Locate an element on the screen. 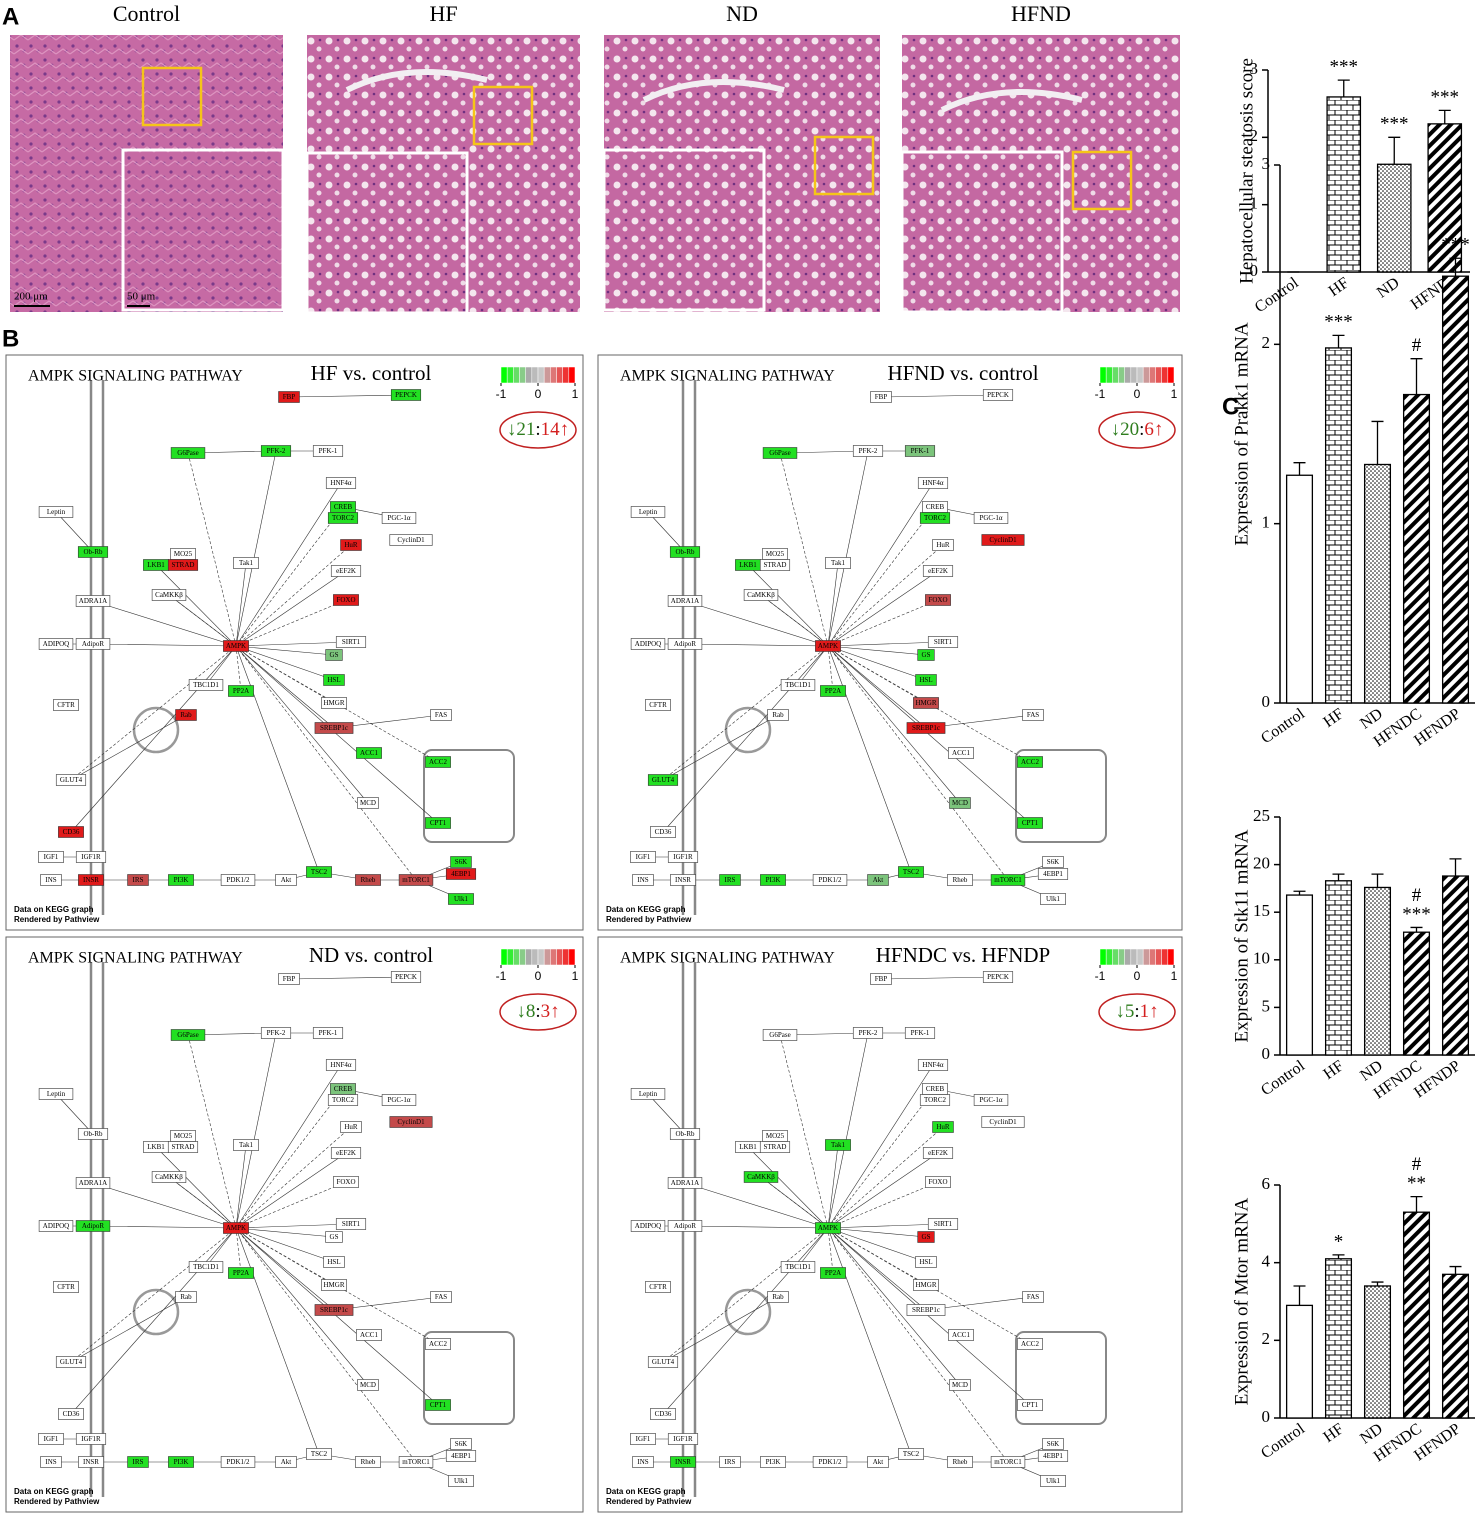  pathway-node: MO25 is located at coordinates (775, 1136).